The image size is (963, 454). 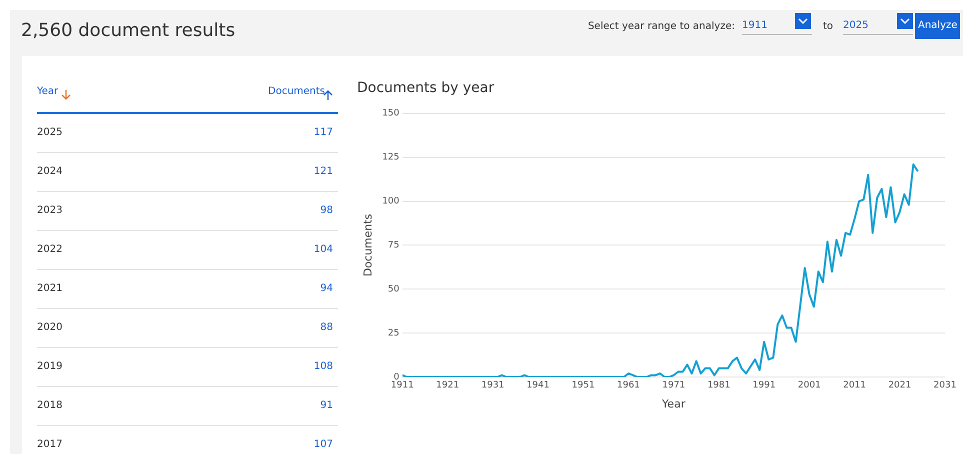 What do you see at coordinates (323, 444) in the screenshot?
I see `text: 107` at bounding box center [323, 444].